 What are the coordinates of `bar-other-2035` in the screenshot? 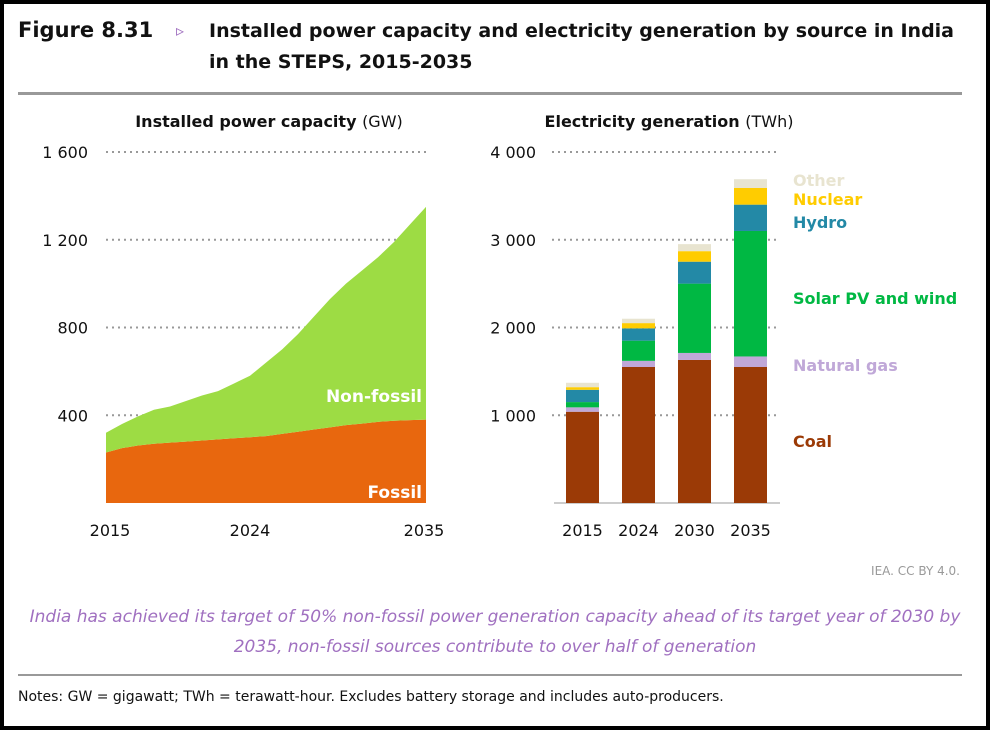 It's located at (750, 183).